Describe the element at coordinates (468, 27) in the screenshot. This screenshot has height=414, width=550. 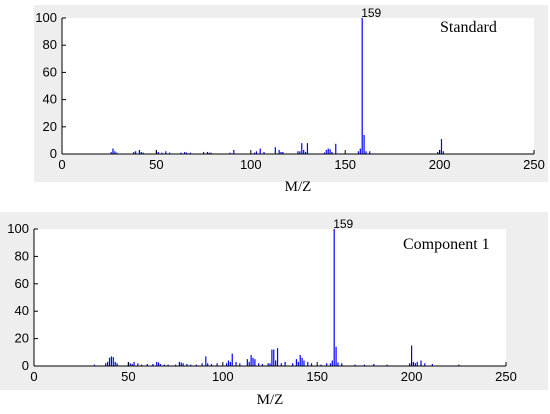
I see `legend-label: Standard` at that location.